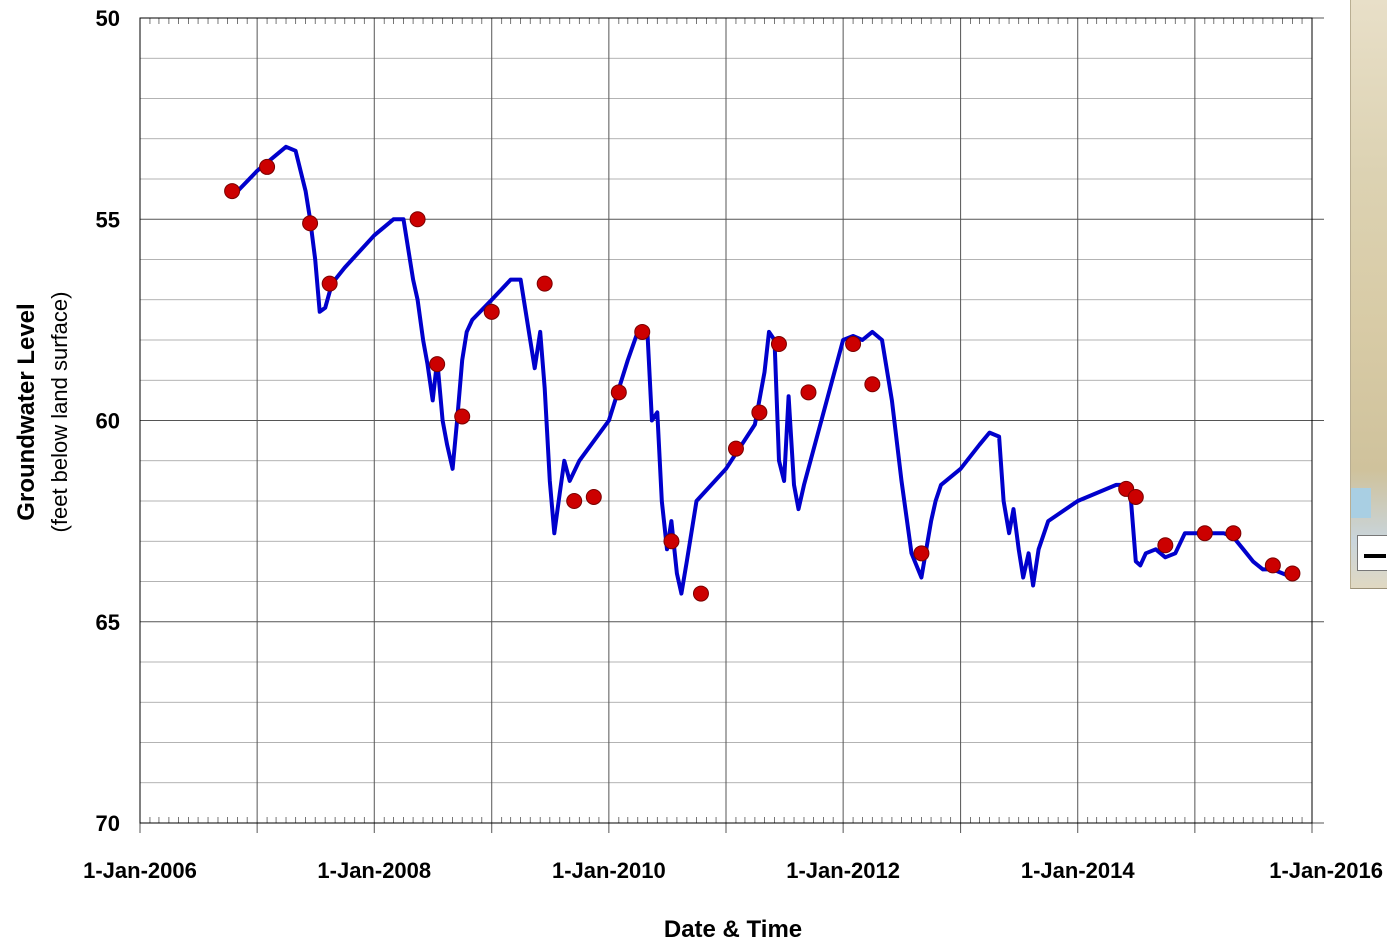 This screenshot has width=1387, height=942. What do you see at coordinates (1326, 870) in the screenshot?
I see `x-tick-label: 1-Jan-2016` at bounding box center [1326, 870].